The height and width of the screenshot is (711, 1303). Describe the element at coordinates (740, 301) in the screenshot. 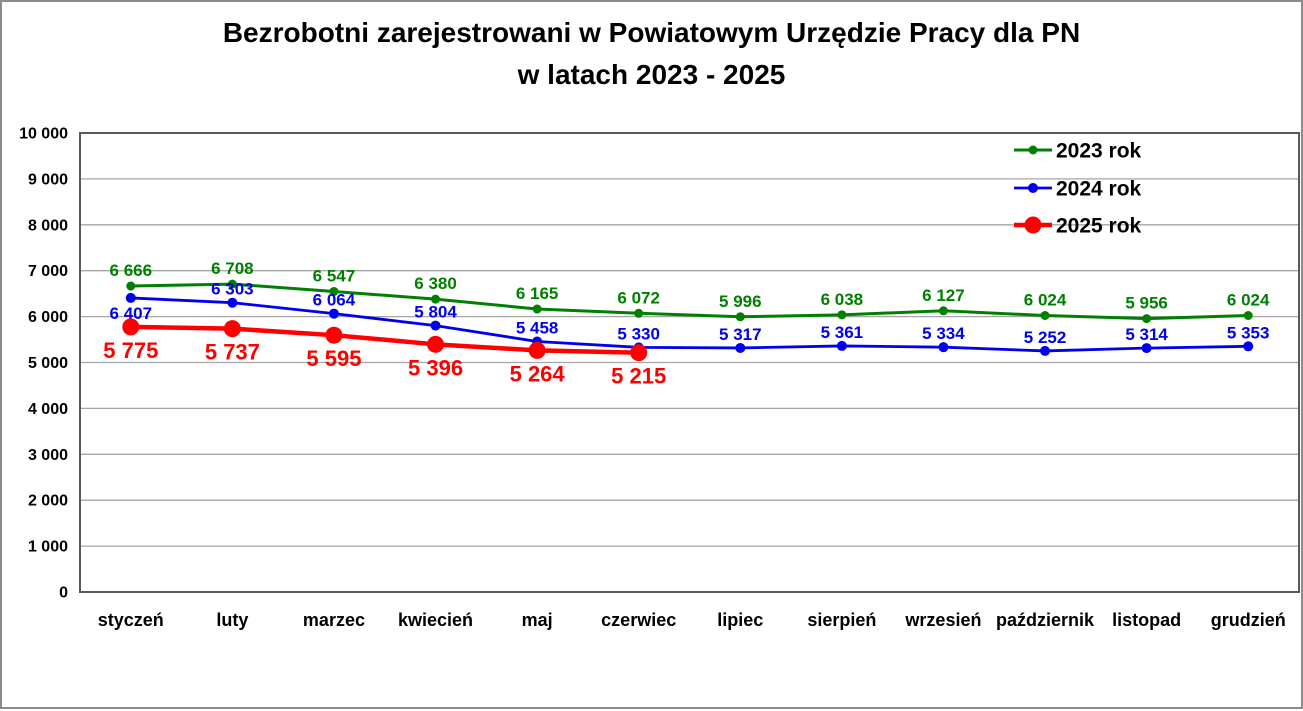

I see `data-label-2023-rok: 5 996` at that location.